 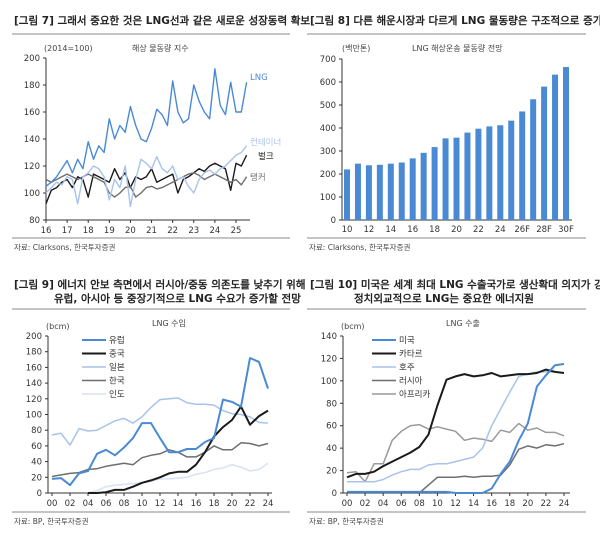 What do you see at coordinates (328, 60) in the screenshot?
I see `y-tick-label: 700` at bounding box center [328, 60].